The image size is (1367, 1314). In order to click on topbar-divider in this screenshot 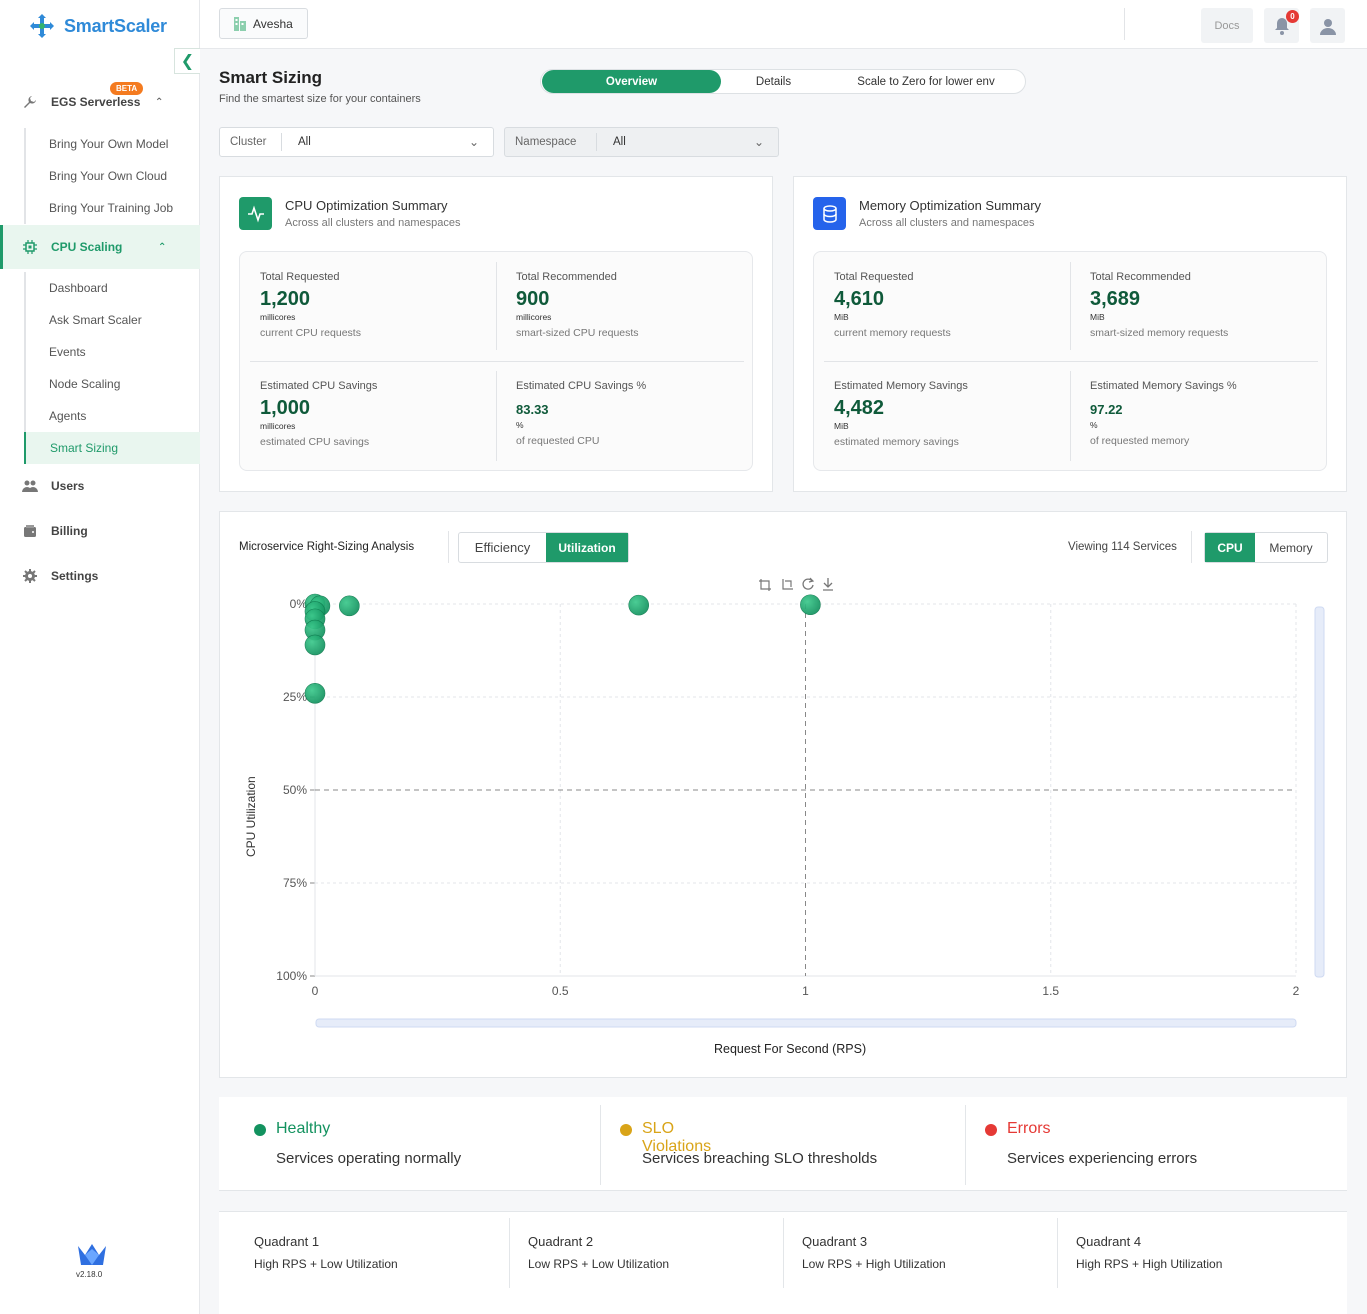, I will do `click(1124, 24)`.